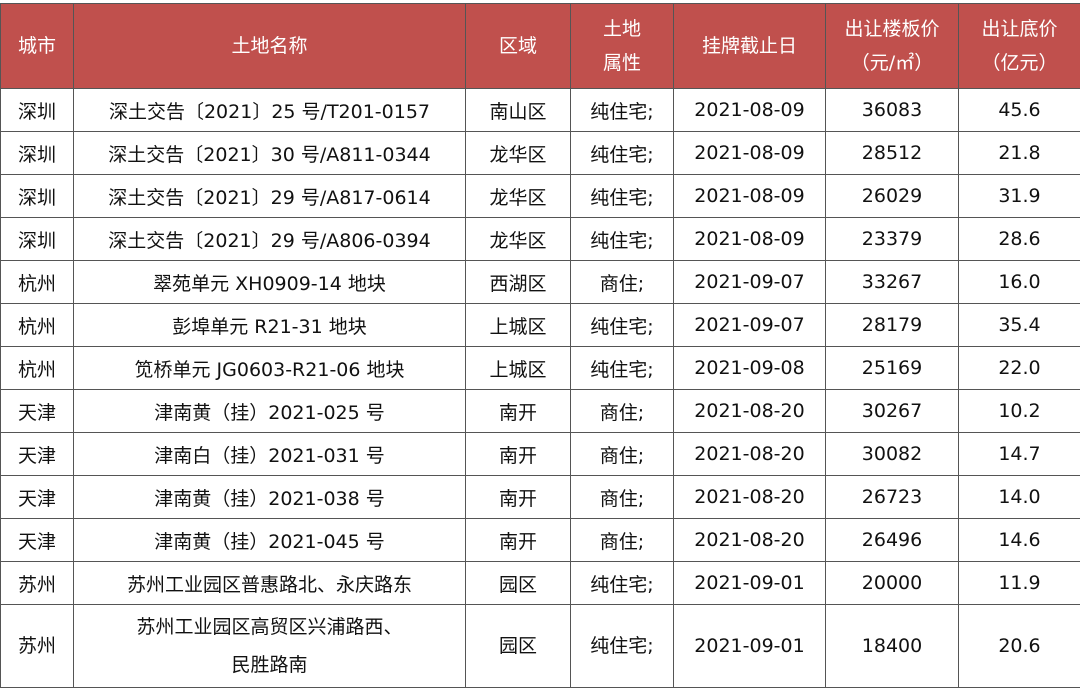 Image resolution: width=1080 pixels, height=695 pixels. What do you see at coordinates (1019, 583) in the screenshot?
I see `cell-base-price: 11.9` at bounding box center [1019, 583].